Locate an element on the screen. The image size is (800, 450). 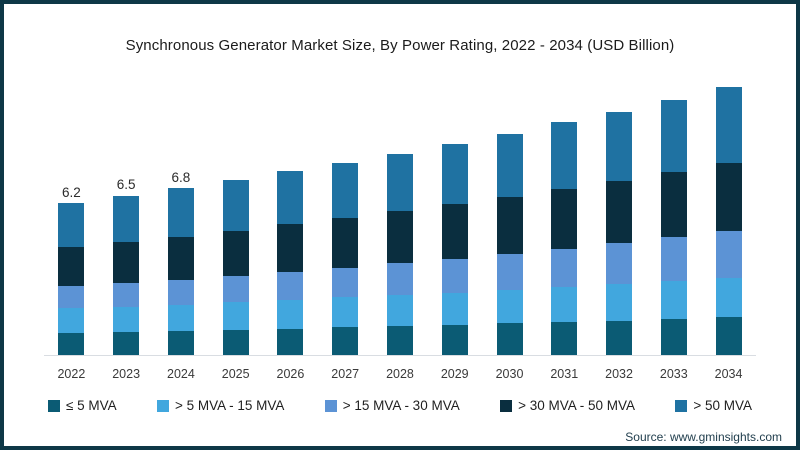
bar-2028 is located at coordinates (399, 254).